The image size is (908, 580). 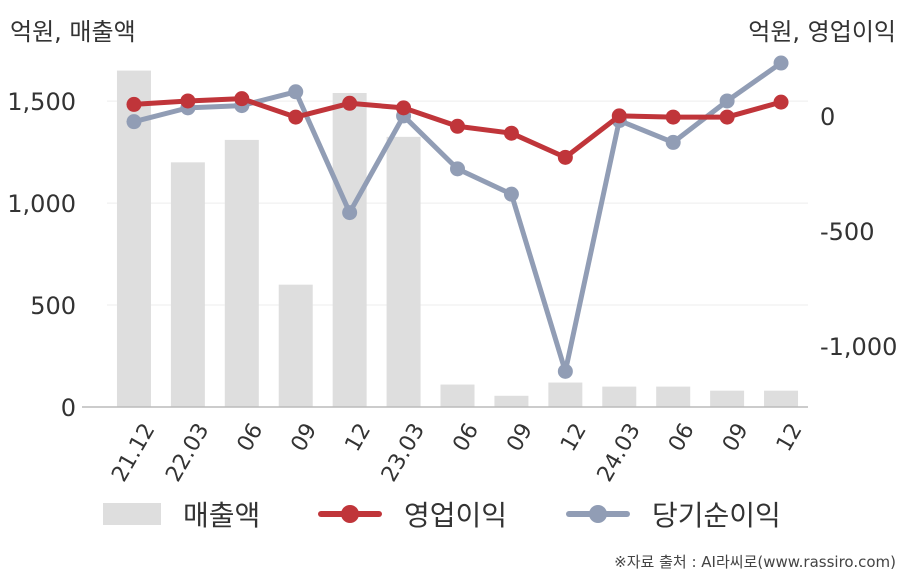 What do you see at coordinates (350, 514) in the screenshot?
I see `legend-swatch-operating-profit` at bounding box center [350, 514].